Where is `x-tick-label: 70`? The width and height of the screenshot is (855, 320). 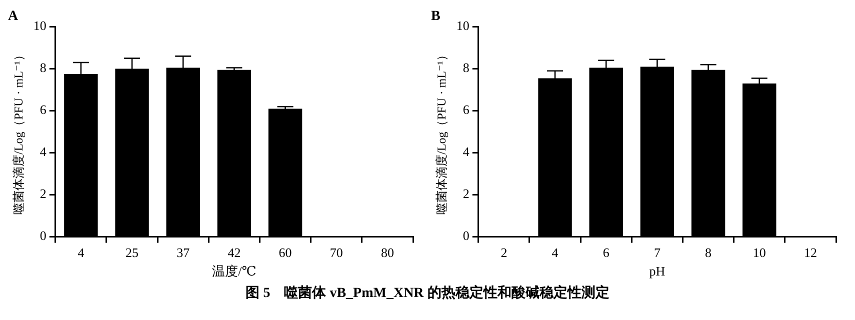 x-tick-label: 70 is located at coordinates (336, 252).